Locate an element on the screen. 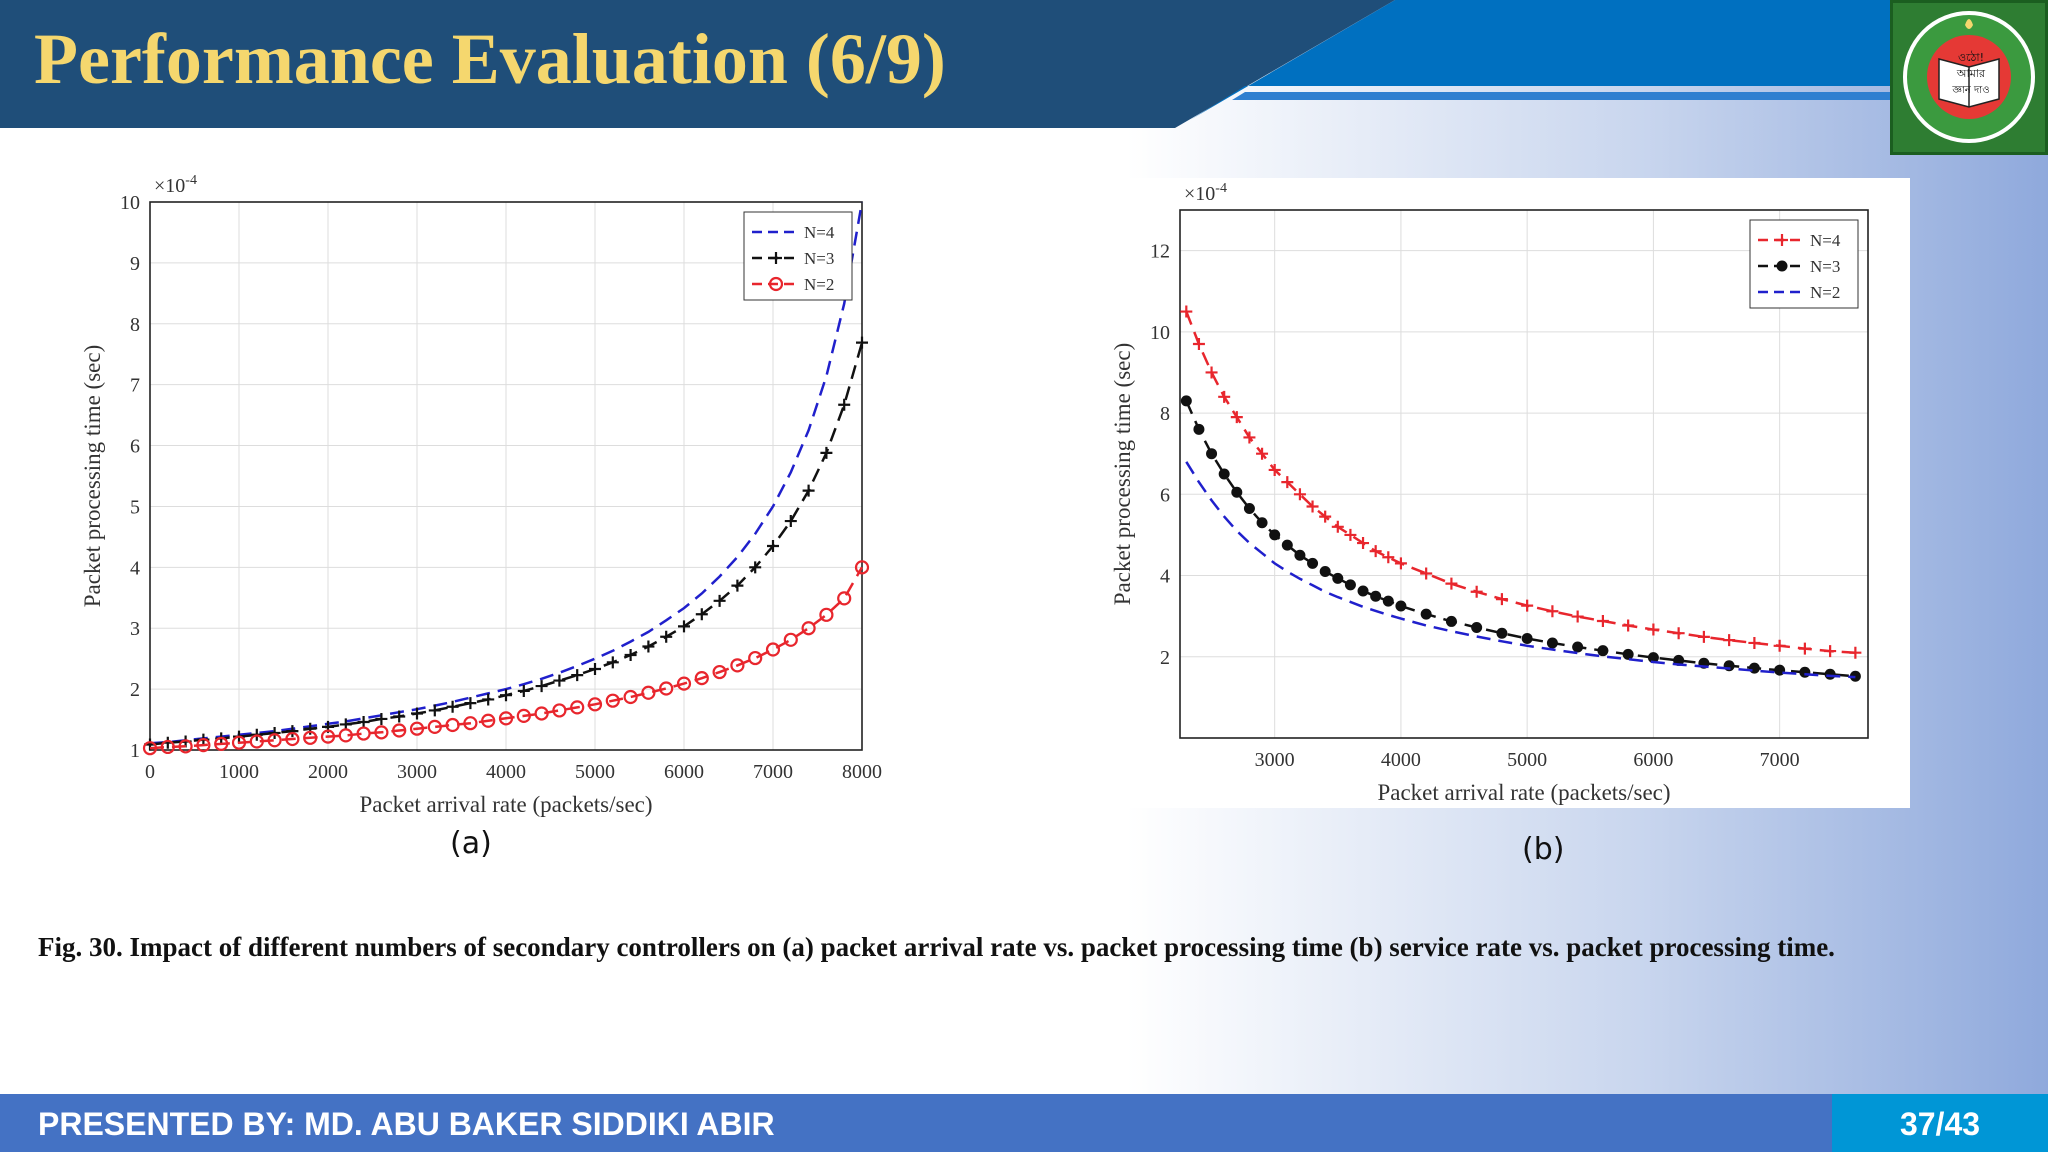 This screenshot has height=1152, width=2048. chart-b-series-N3 is located at coordinates (1520, 538).